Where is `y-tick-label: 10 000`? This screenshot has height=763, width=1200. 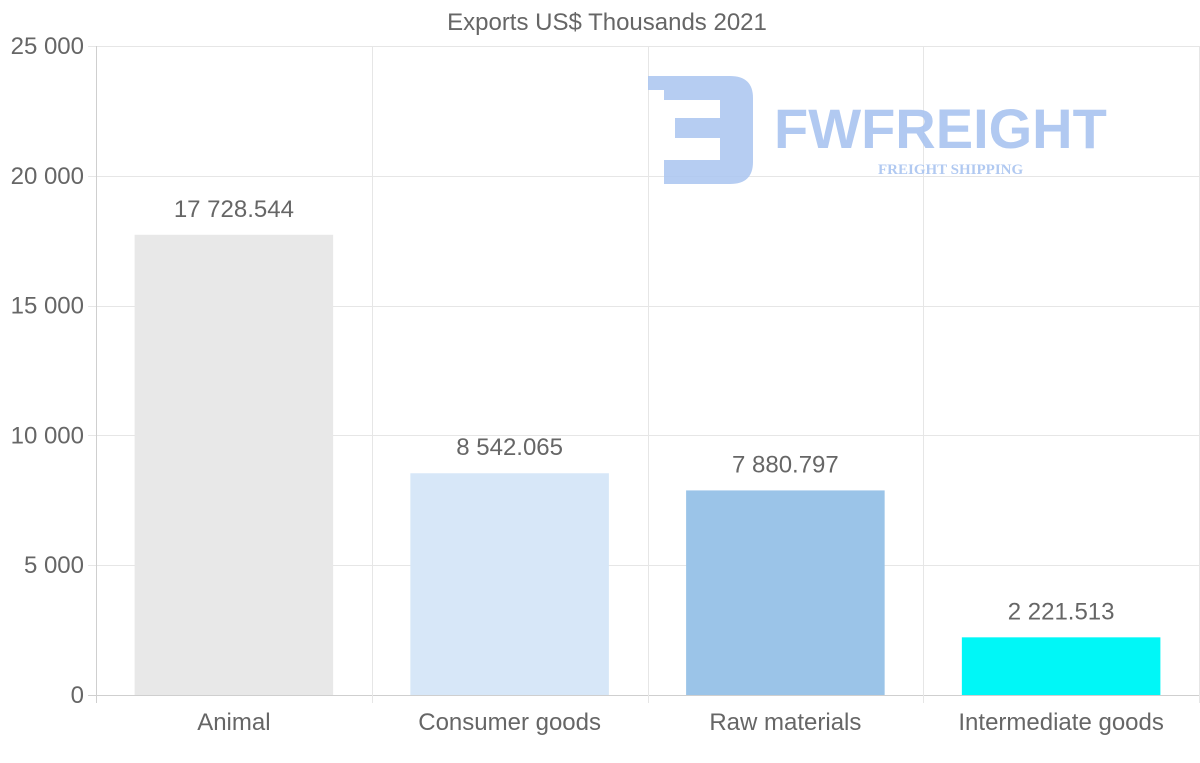 y-tick-label: 10 000 is located at coordinates (47, 435).